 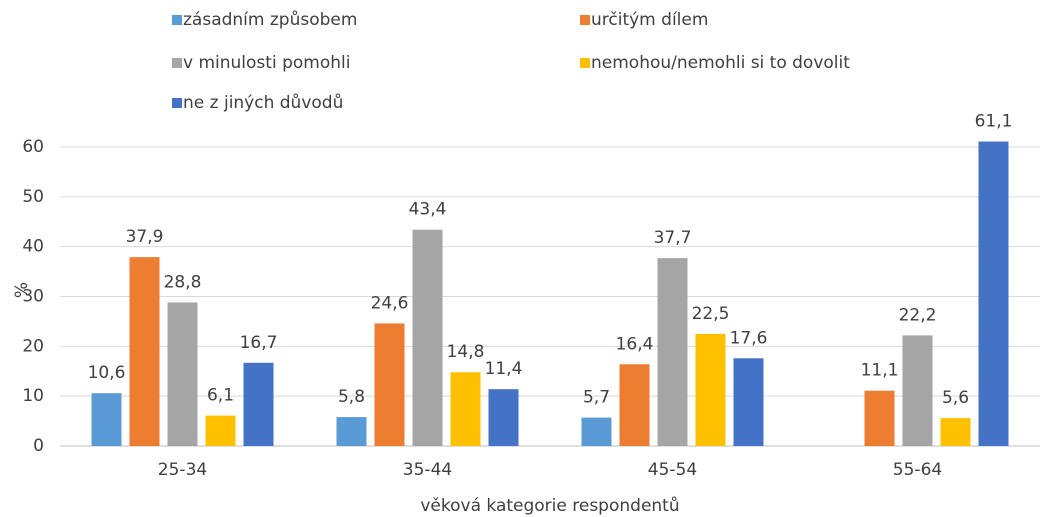 I want to click on y-tick-label: 20, so click(x=33, y=346).